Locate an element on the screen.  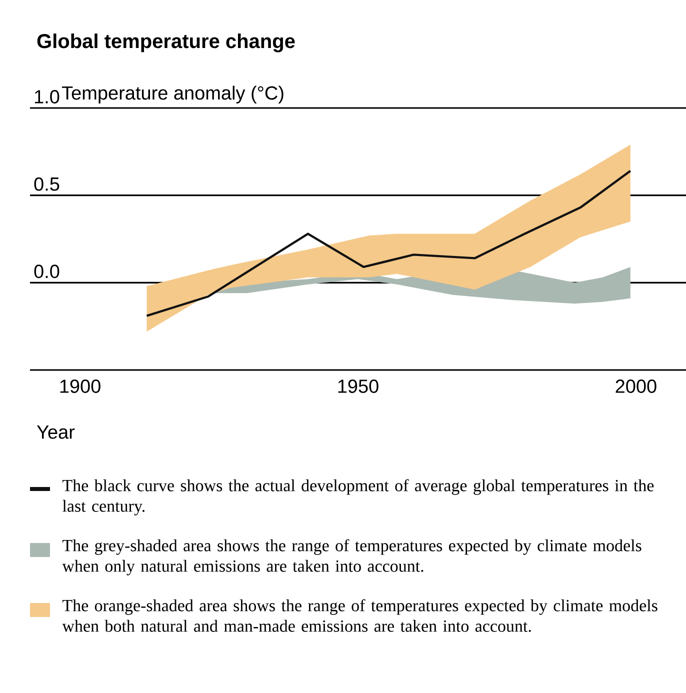
chart-title: Global temperature change is located at coordinates (166, 43).